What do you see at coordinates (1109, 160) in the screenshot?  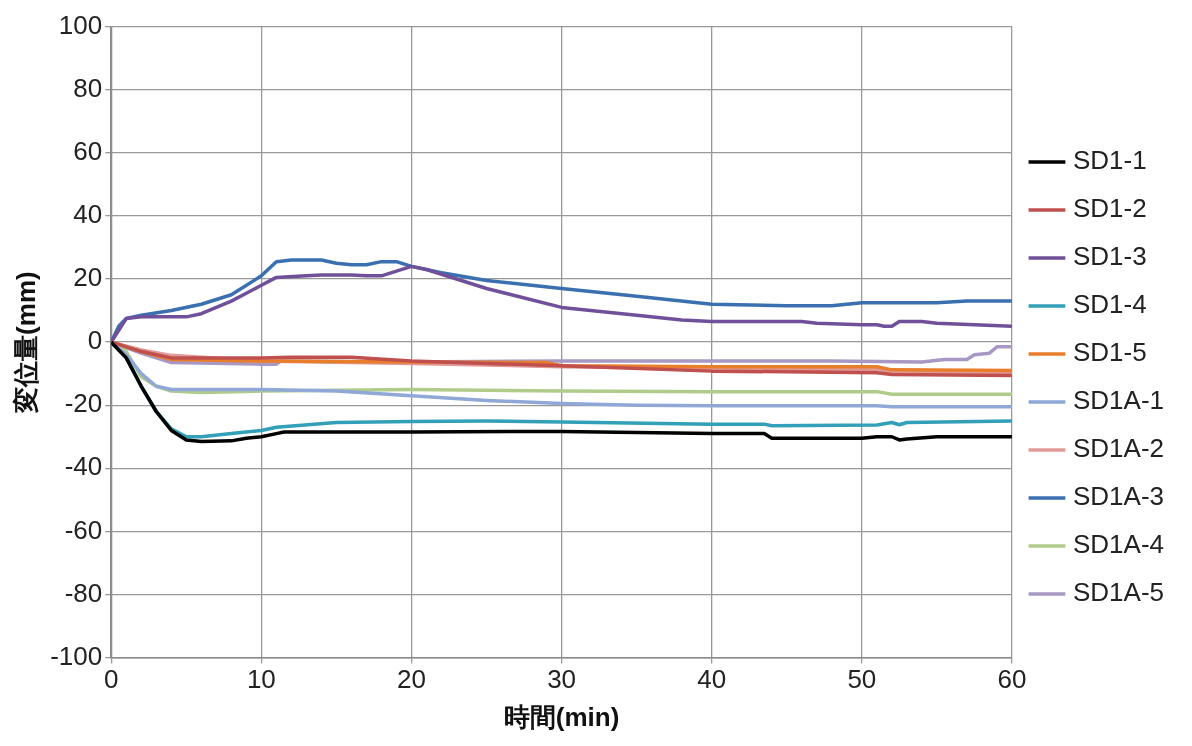 I see `legend-label: SD1-1` at bounding box center [1109, 160].